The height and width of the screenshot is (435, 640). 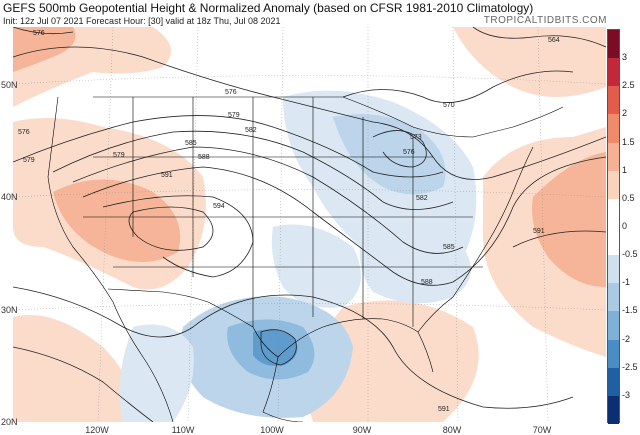 What do you see at coordinates (542, 430) in the screenshot?
I see `lon-label-70w: 70W` at bounding box center [542, 430].